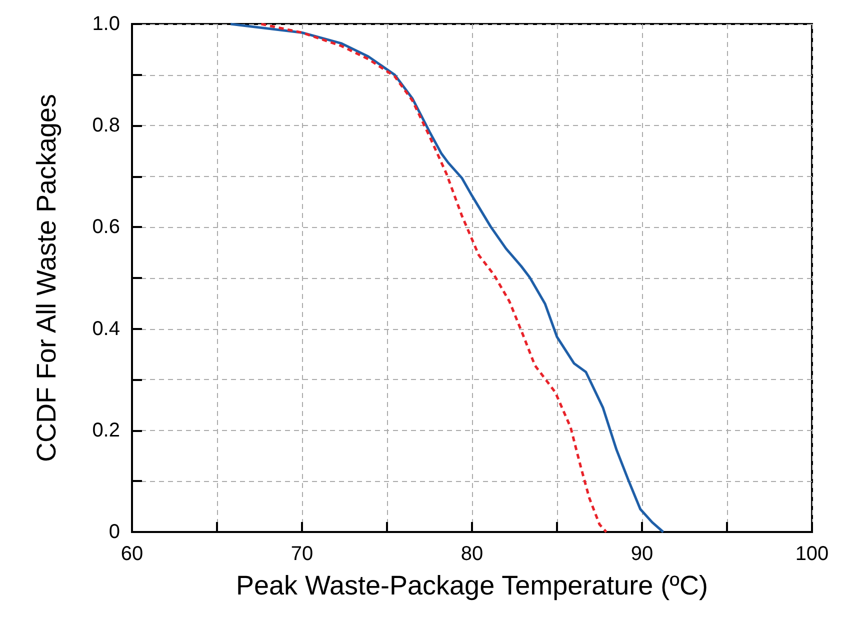 The height and width of the screenshot is (638, 853). Describe the element at coordinates (302, 554) in the screenshot. I see `x-tick-label: 70` at that location.